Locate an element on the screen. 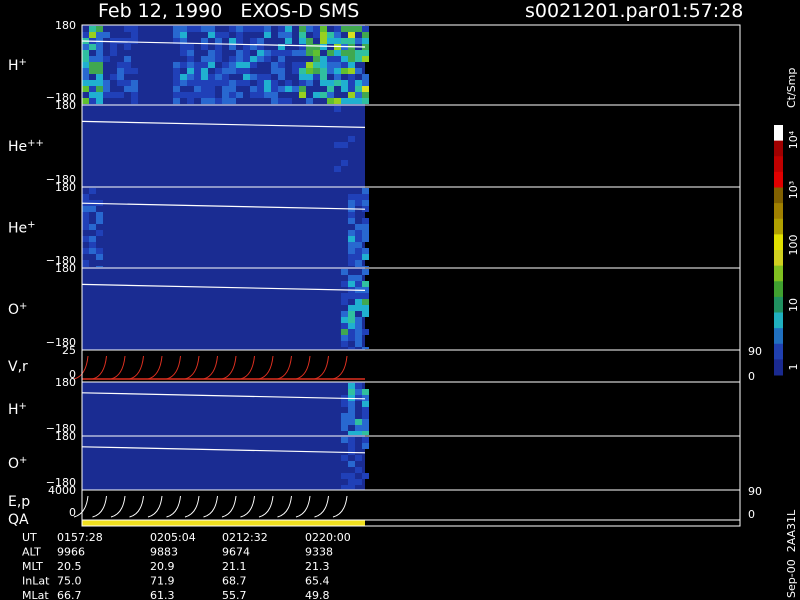 Image resolution: width=800 pixels, height=600 pixels. qa-label: QA is located at coordinates (18, 520).